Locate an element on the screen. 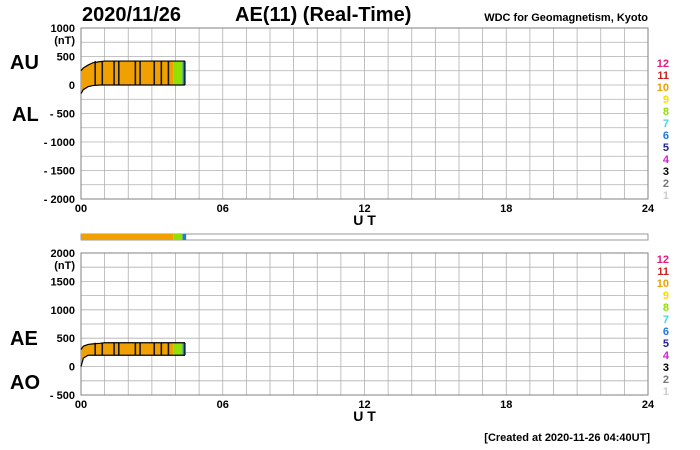 This screenshot has height=450, width=700. au-label: AU is located at coordinates (24, 63).